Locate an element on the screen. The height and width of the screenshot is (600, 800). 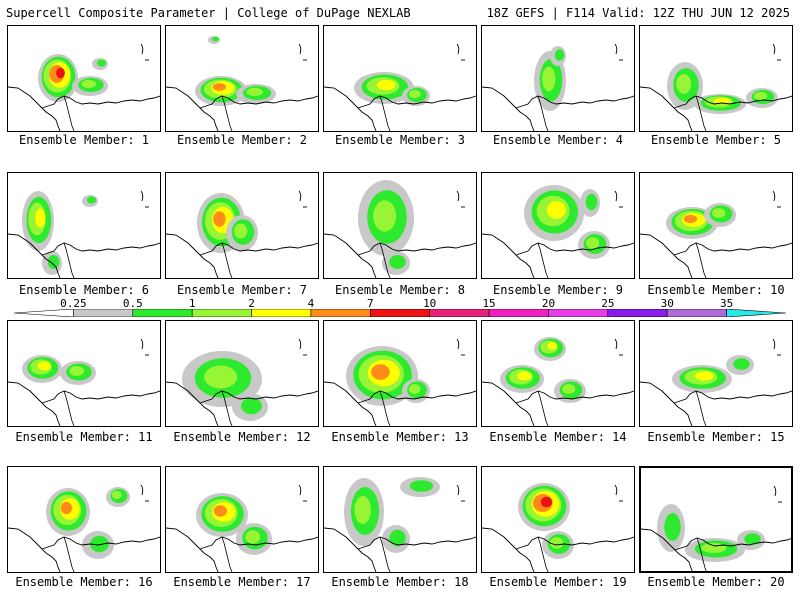
member-label-5: Ensemble Member: 5 is located at coordinates (716, 140).